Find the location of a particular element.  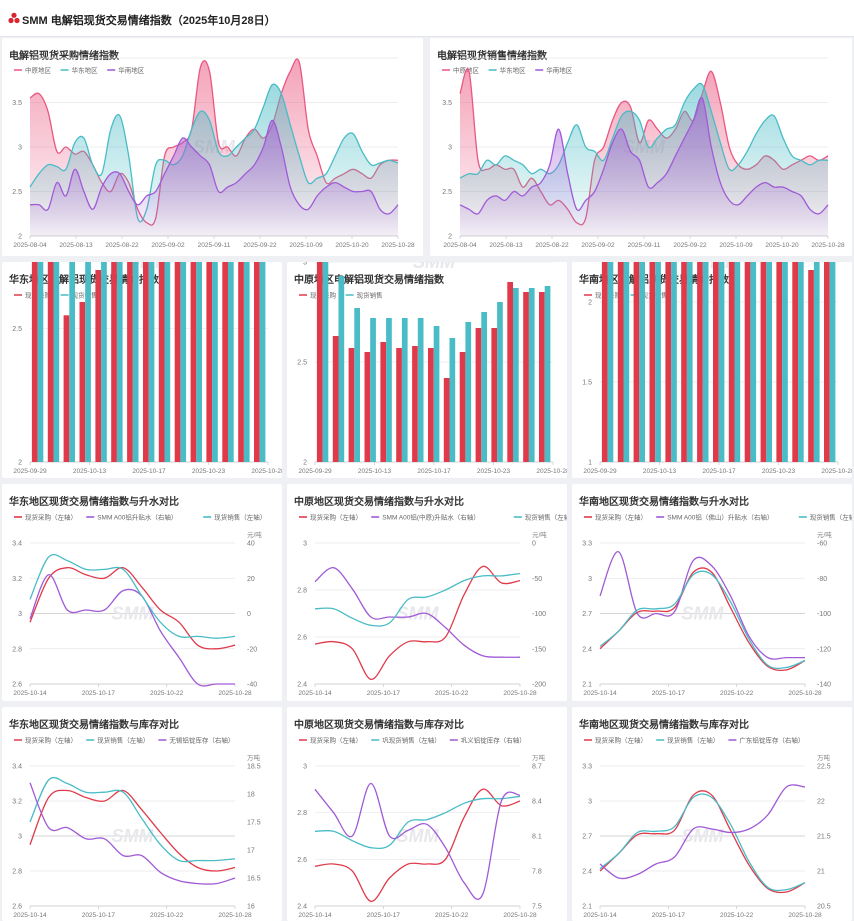

chart-legend: 现货采购（左轴） SMM A00铝(中原)升贴水（右轴） 现货销售（左轴） is located at coordinates (433, 517).